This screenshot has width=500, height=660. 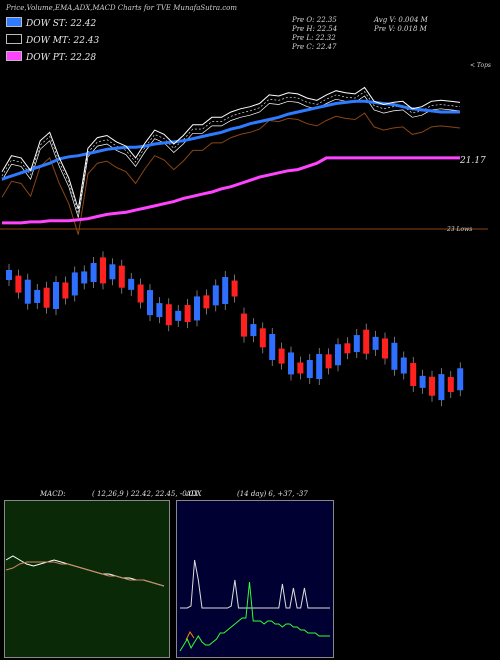 What do you see at coordinates (85, 574) in the screenshot?
I see `signal-line` at bounding box center [85, 574].